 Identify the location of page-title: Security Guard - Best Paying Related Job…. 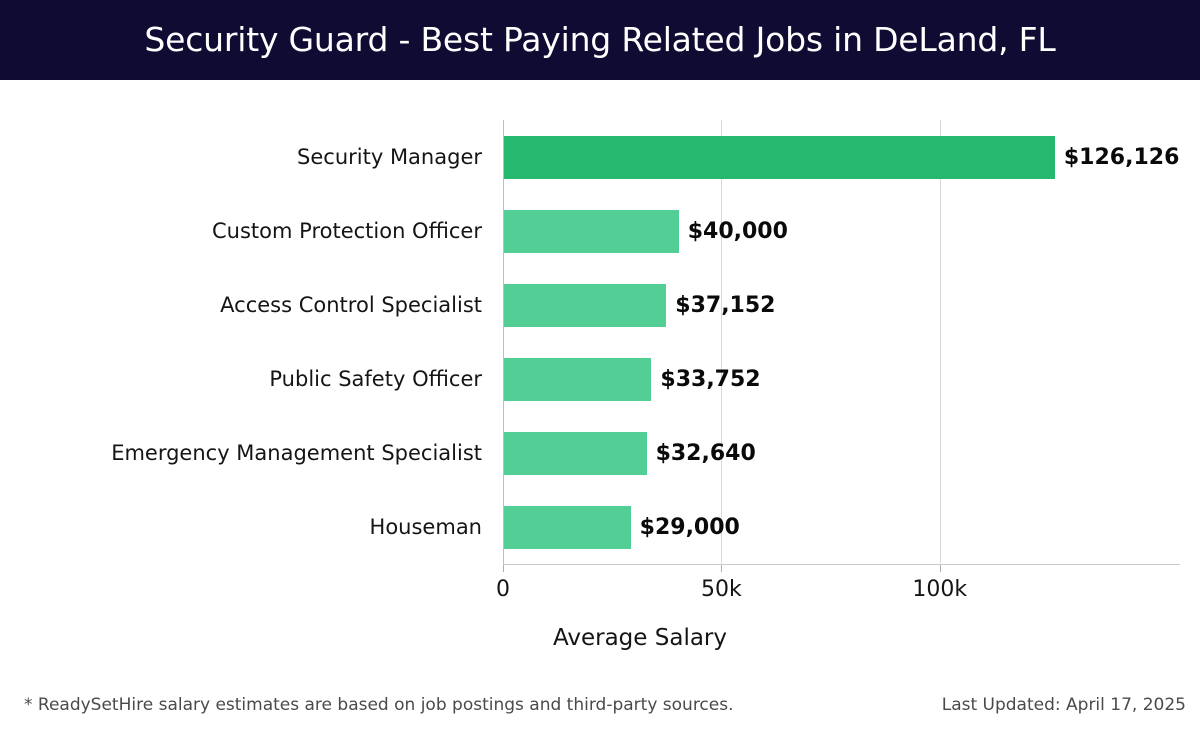
(600, 39).